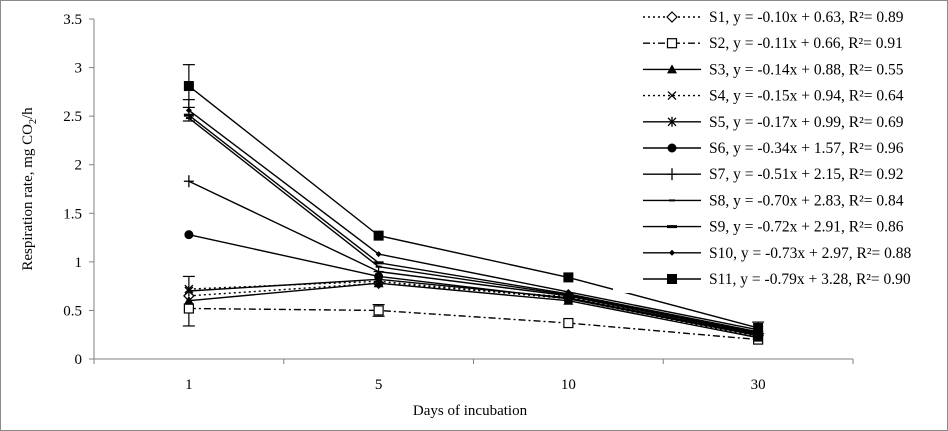  I want to click on series-line-s4, so click(473, 309).